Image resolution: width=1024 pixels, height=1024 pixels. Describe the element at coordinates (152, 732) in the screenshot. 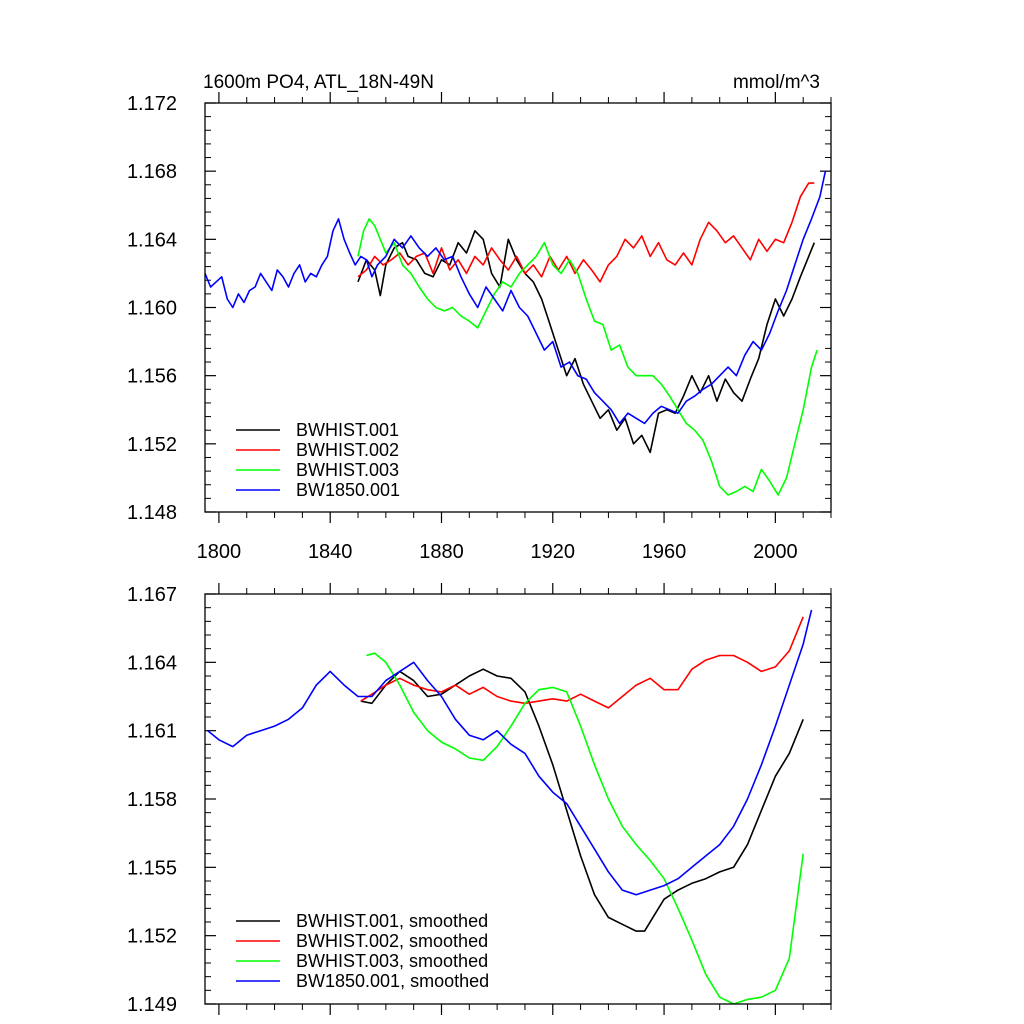

I see `y-tick-label: 1.161` at that location.